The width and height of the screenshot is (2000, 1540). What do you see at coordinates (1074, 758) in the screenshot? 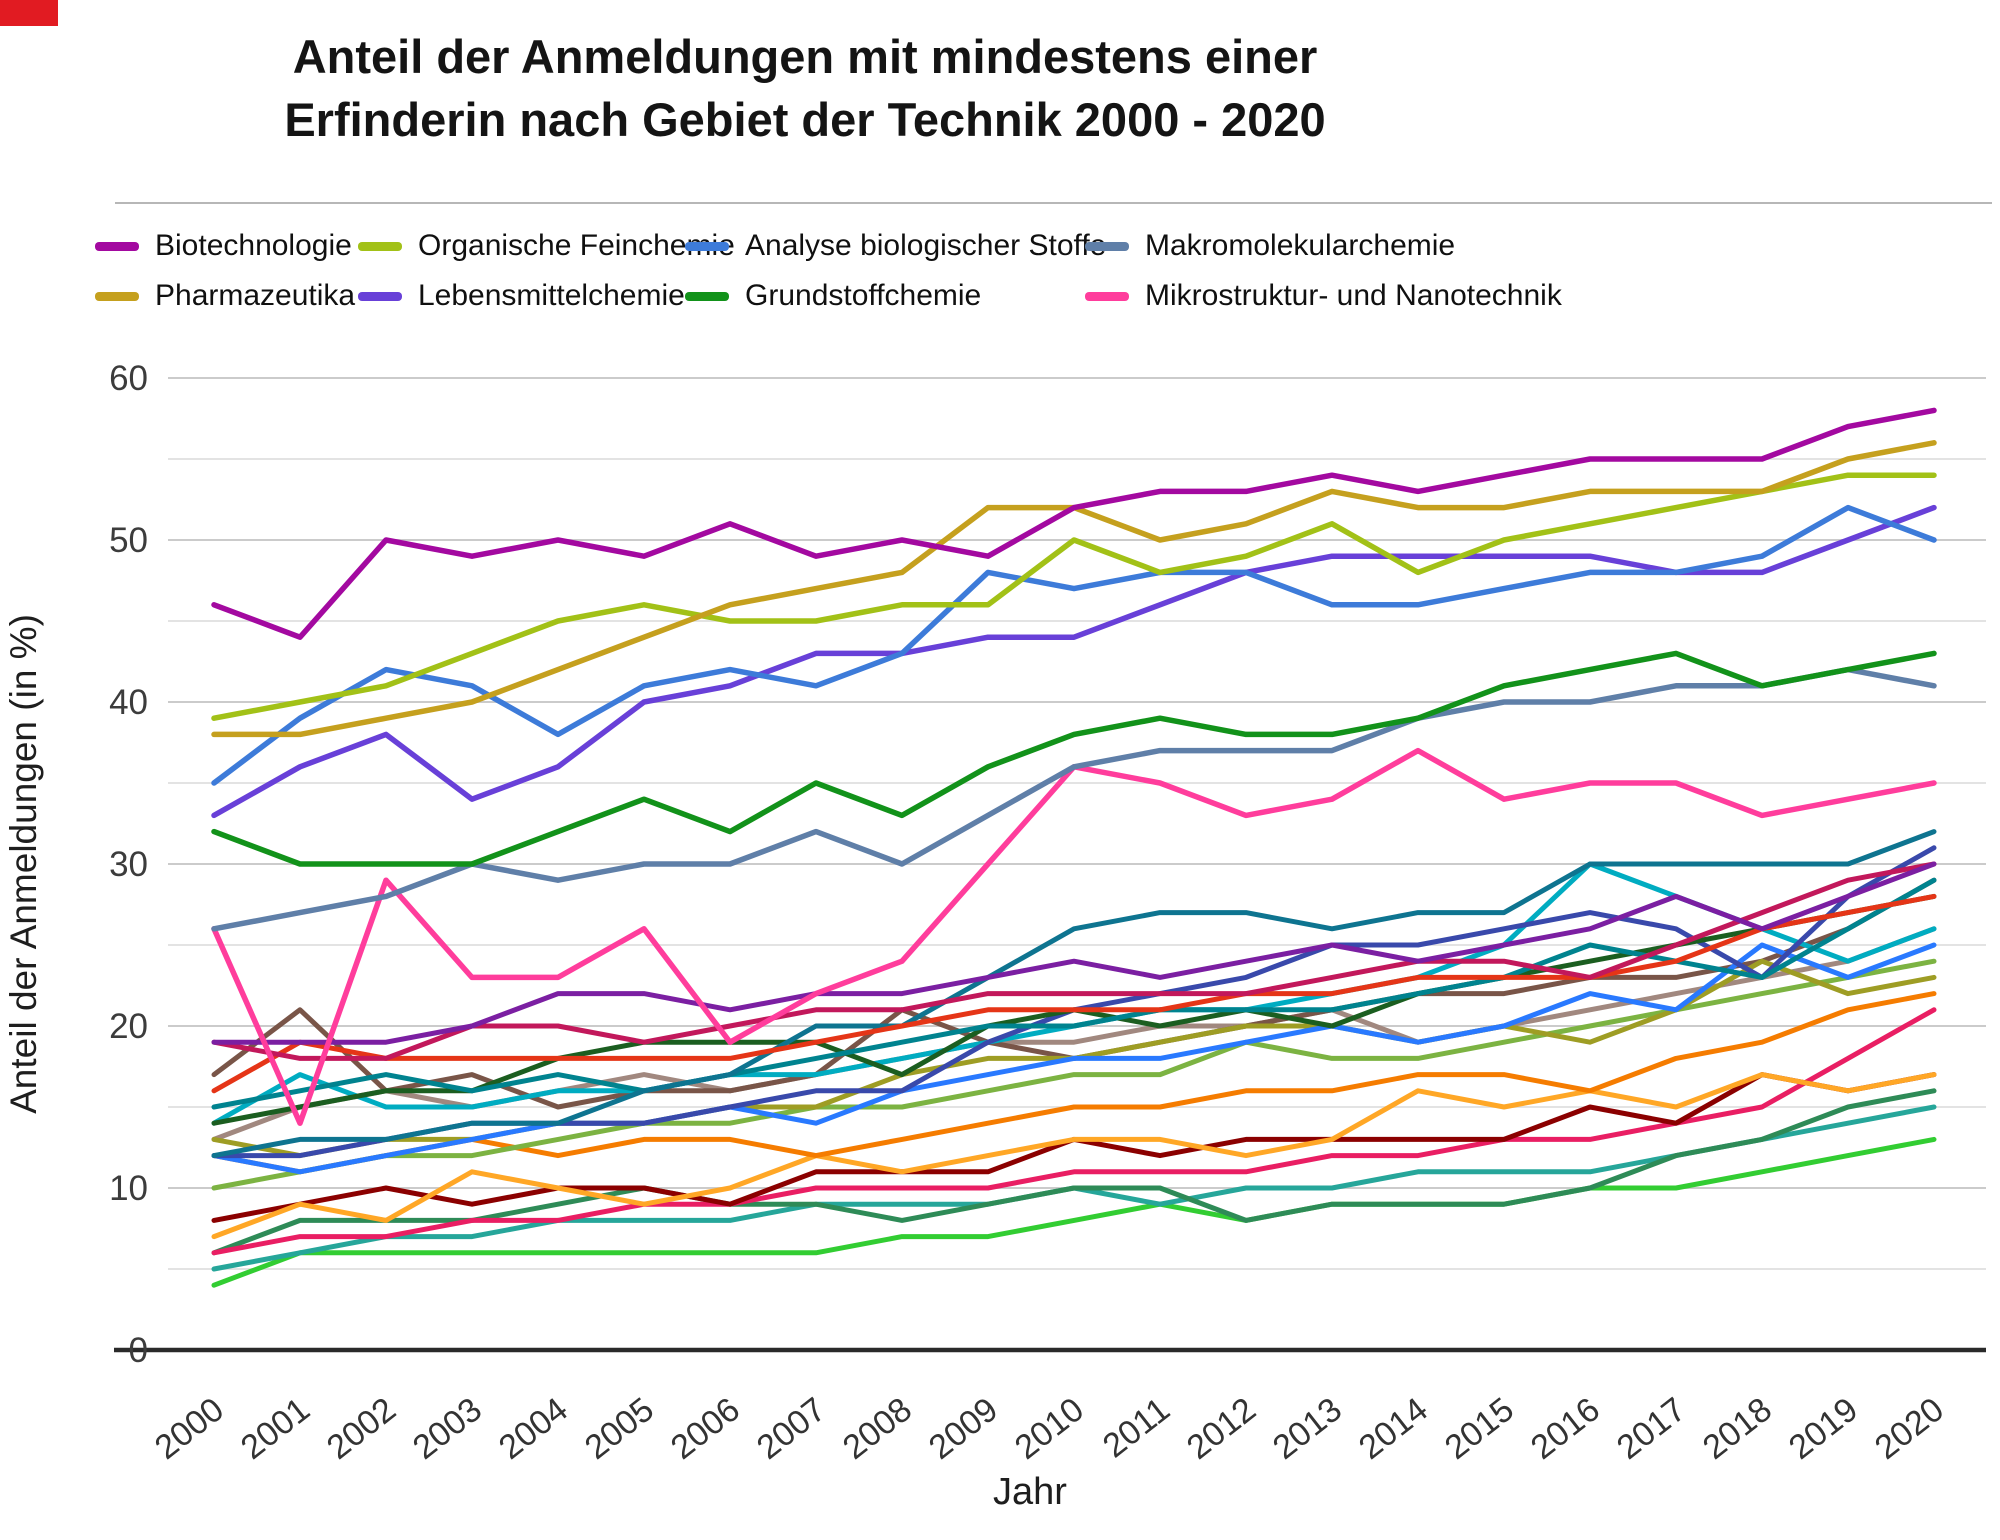
I see `series-line-grundstoffchemie` at bounding box center [1074, 758].